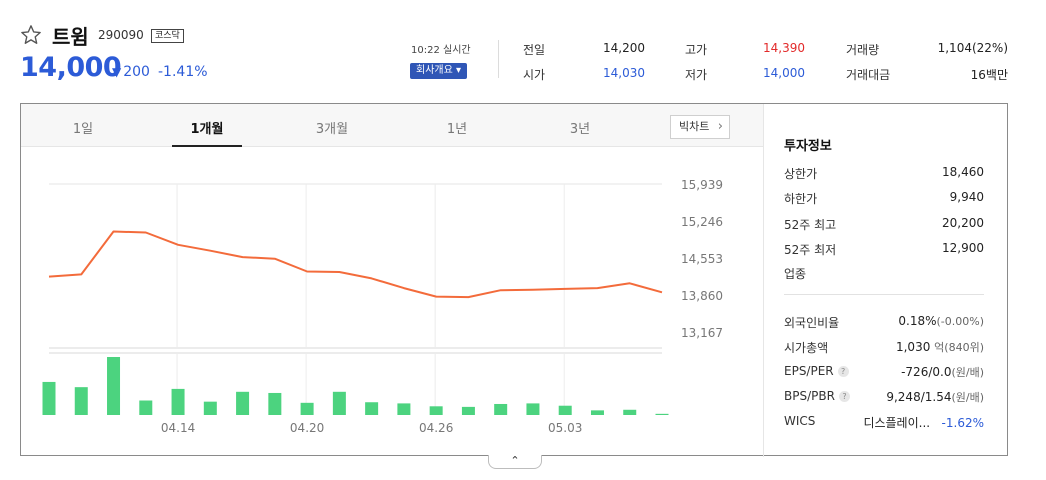  I want to click on trade-amount-label: 거래대금, so click(868, 75).